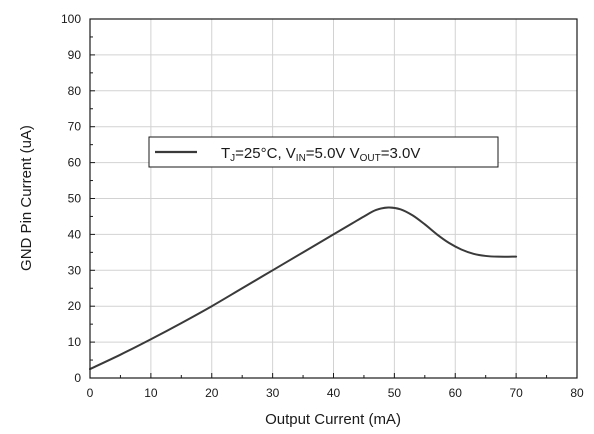 This screenshot has height=434, width=594. What do you see at coordinates (516, 393) in the screenshot?
I see `x-tick-label: 70` at bounding box center [516, 393].